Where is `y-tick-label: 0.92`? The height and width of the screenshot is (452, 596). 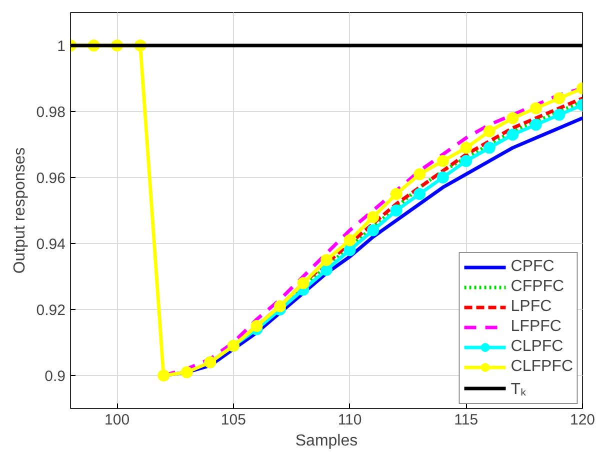 y-tick-label: 0.92 is located at coordinates (51, 310).